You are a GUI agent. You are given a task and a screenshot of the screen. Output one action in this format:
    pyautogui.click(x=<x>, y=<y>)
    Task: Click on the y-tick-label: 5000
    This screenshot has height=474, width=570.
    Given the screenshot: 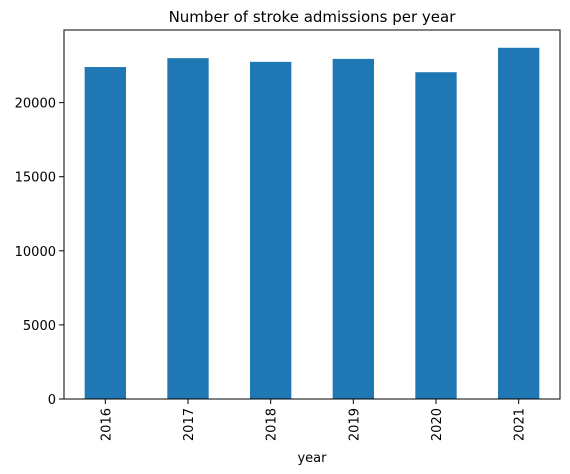 What is the action you would take?
    pyautogui.click(x=39, y=326)
    